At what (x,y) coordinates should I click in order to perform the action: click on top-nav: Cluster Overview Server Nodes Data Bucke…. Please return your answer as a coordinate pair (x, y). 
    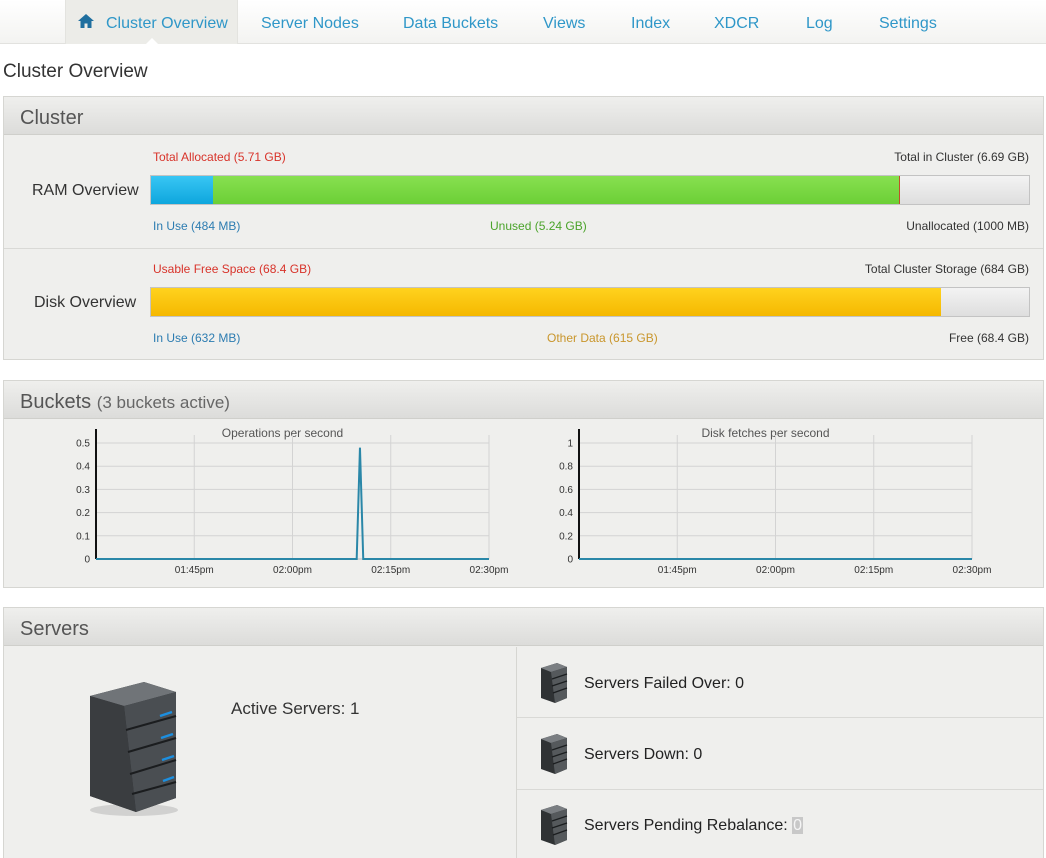
    Looking at the image, I should click on (523, 22).